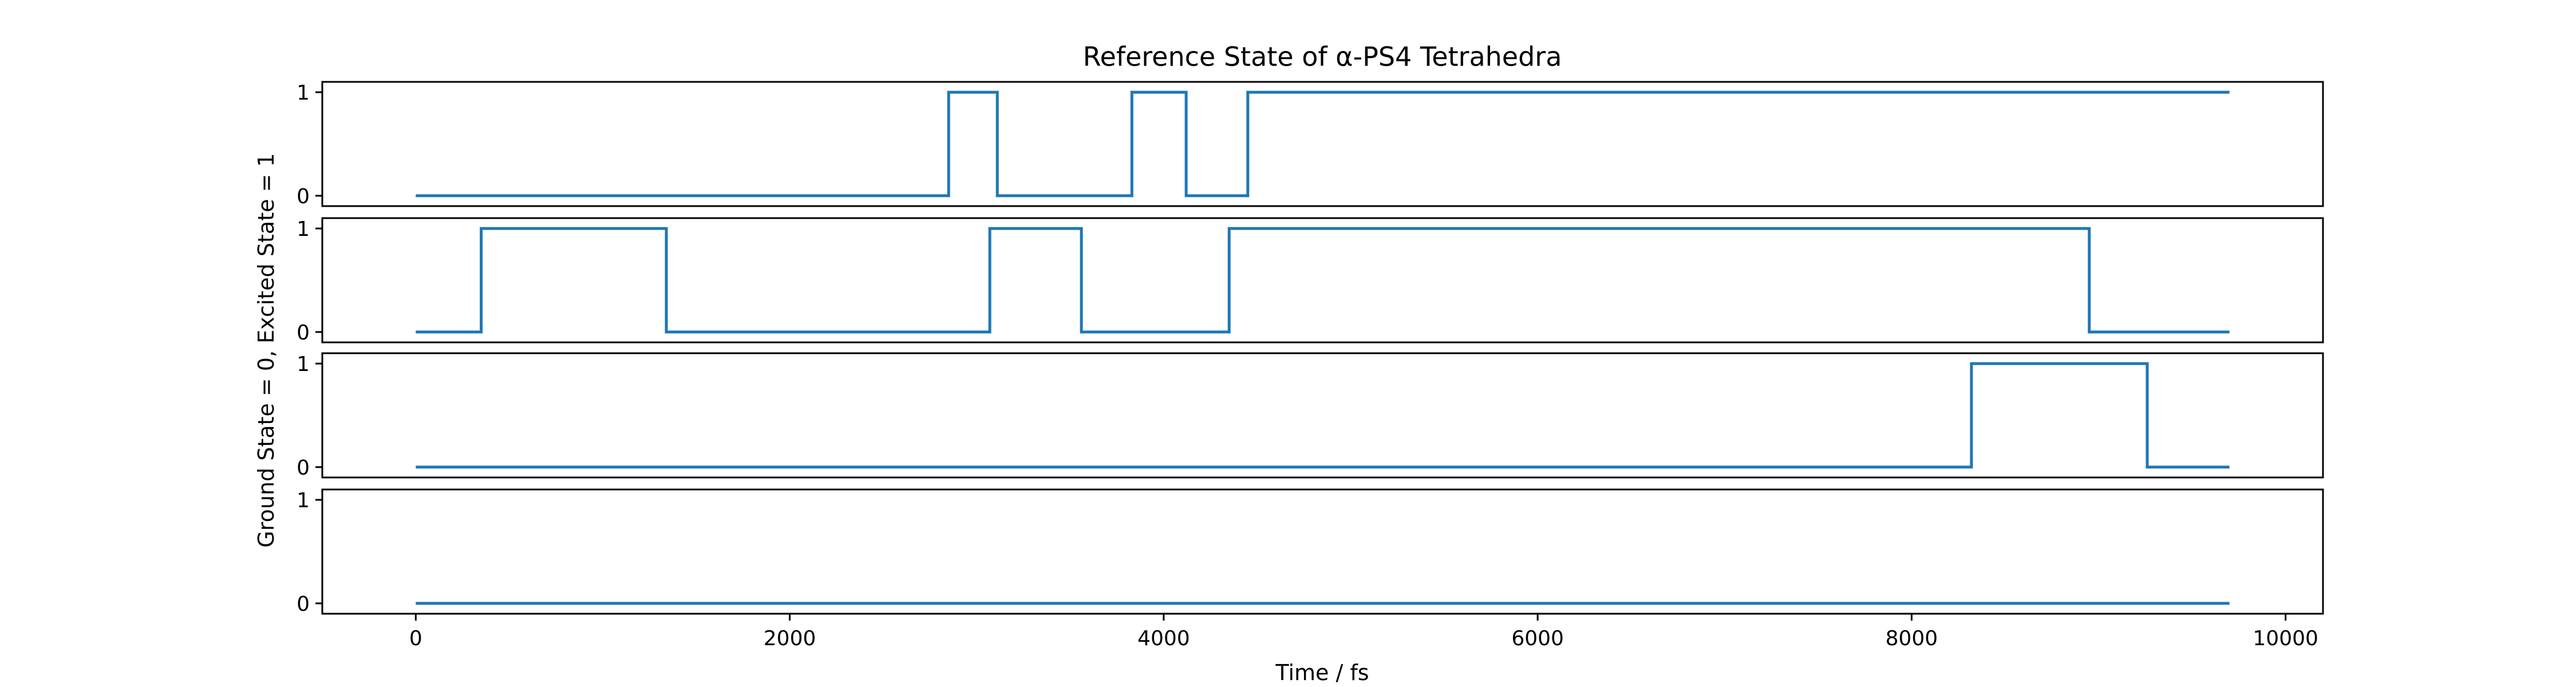 This screenshot has width=2576, height=687. Describe the element at coordinates (266, 350) in the screenshot. I see `y-axis-label: Ground State = 0, Excited State = 1` at that location.